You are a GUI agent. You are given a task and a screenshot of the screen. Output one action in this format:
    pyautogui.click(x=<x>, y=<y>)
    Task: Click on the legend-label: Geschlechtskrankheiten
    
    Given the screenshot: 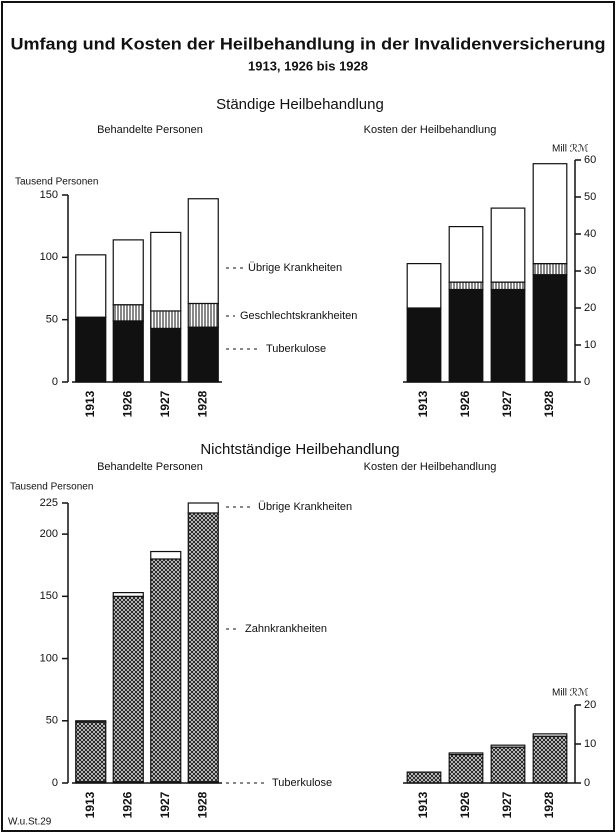 What is the action you would take?
    pyautogui.click(x=298, y=316)
    